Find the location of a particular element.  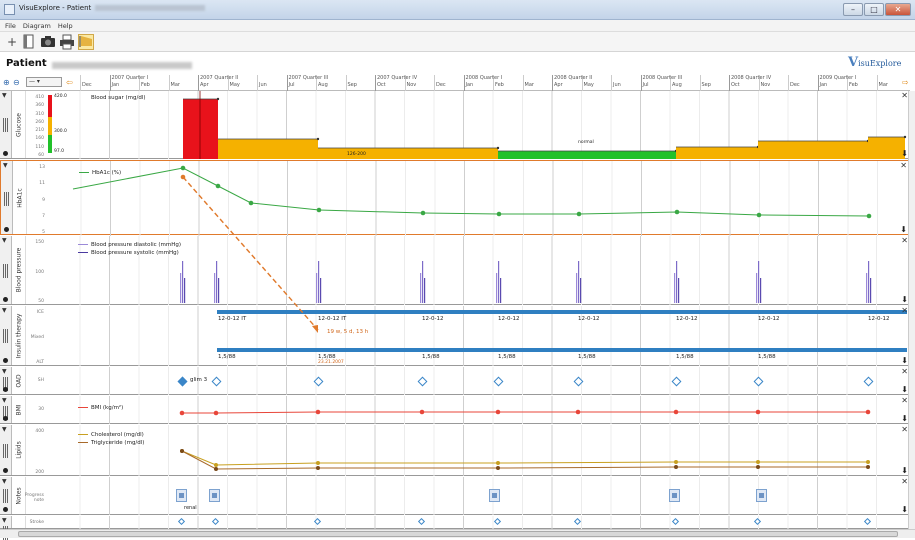

plus-icon: + is located at coordinates (12, 42).